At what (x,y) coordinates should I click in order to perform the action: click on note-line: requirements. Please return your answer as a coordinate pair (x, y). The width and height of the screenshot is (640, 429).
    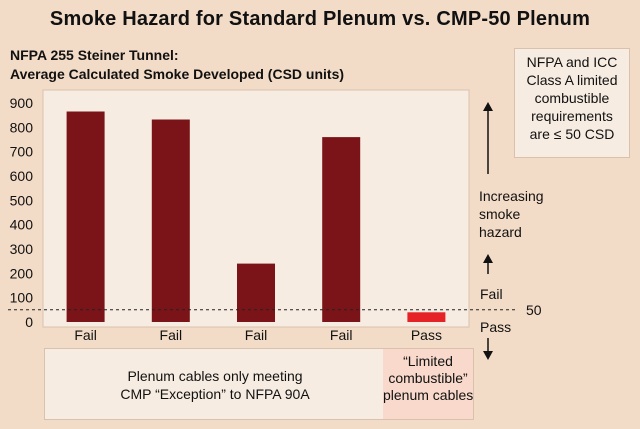
    Looking at the image, I should click on (572, 116).